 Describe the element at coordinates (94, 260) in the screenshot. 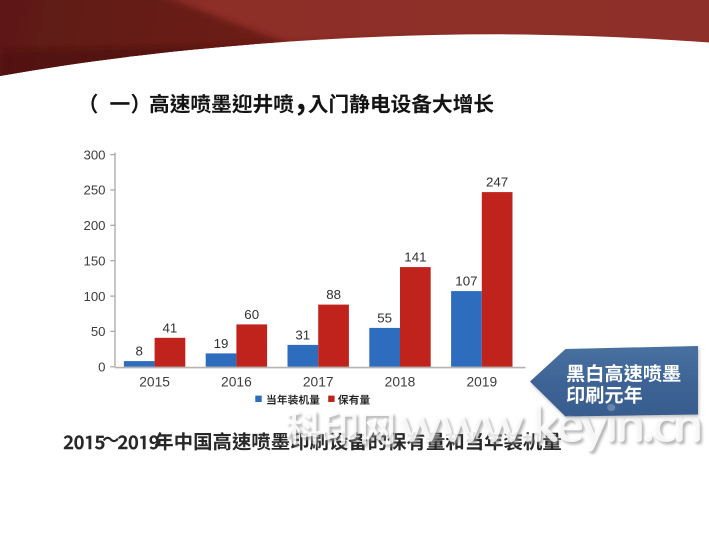

I see `svg-text: 150` at that location.